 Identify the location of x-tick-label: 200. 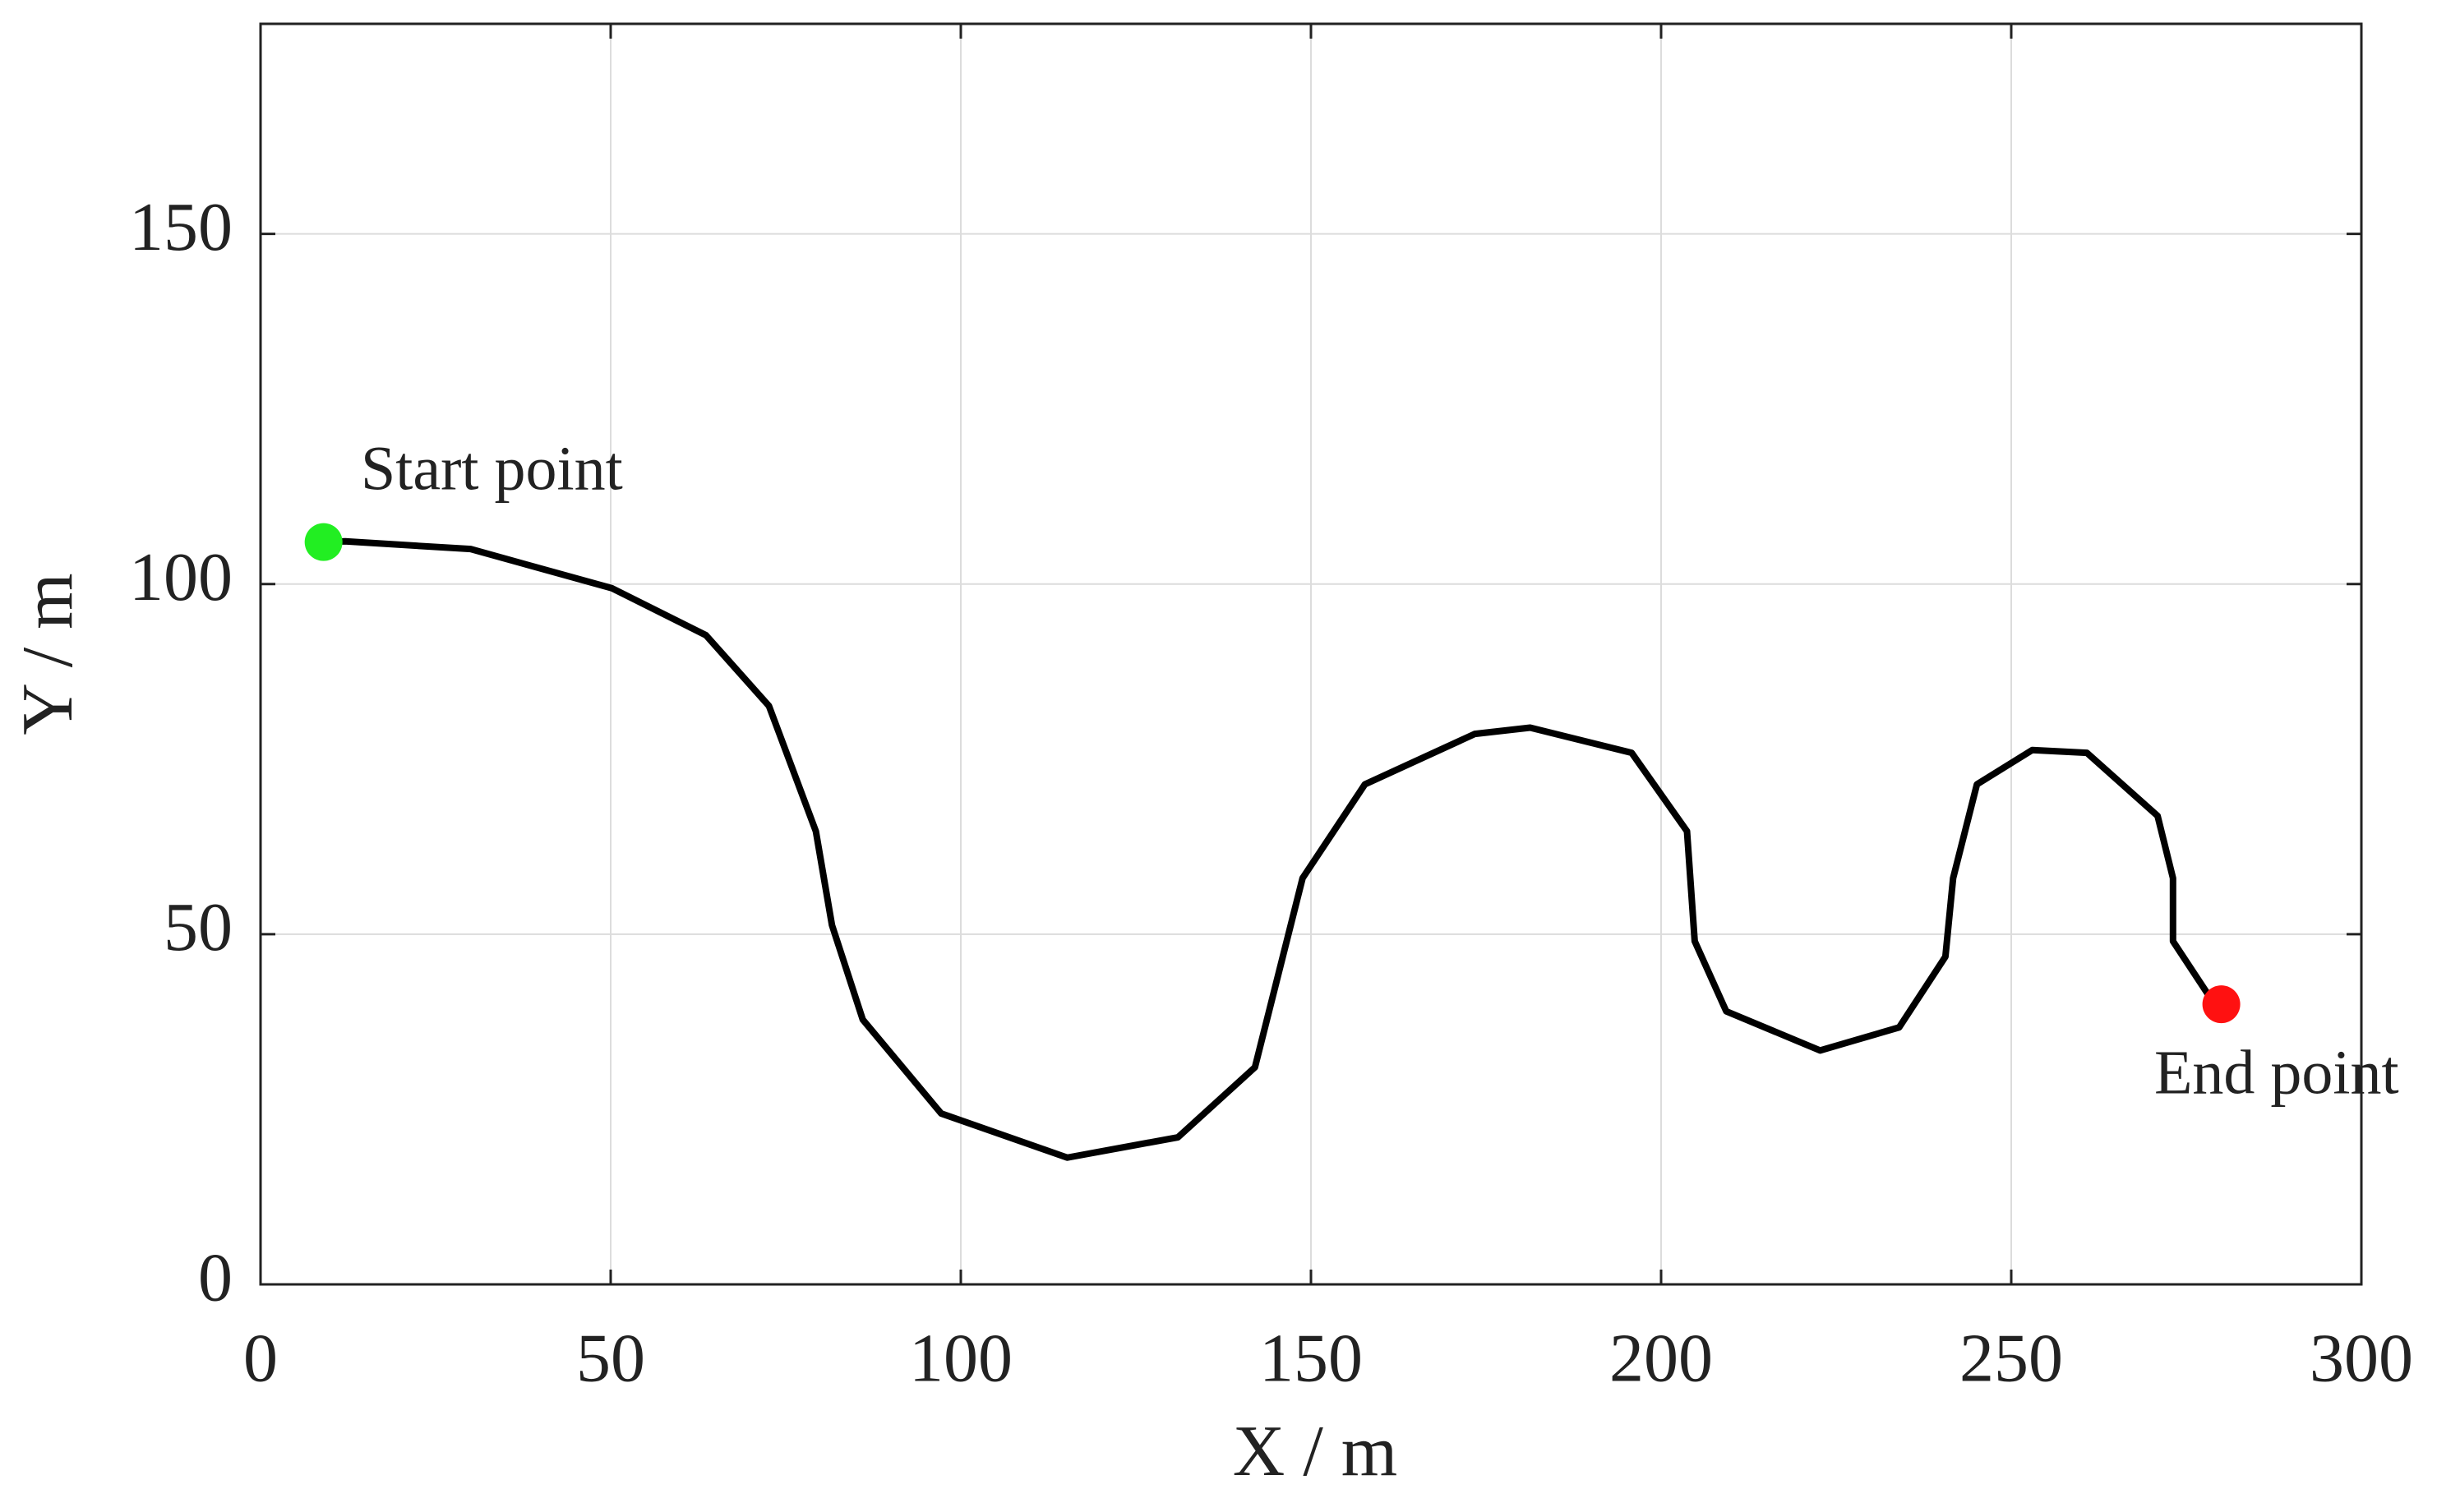
(1661, 1358).